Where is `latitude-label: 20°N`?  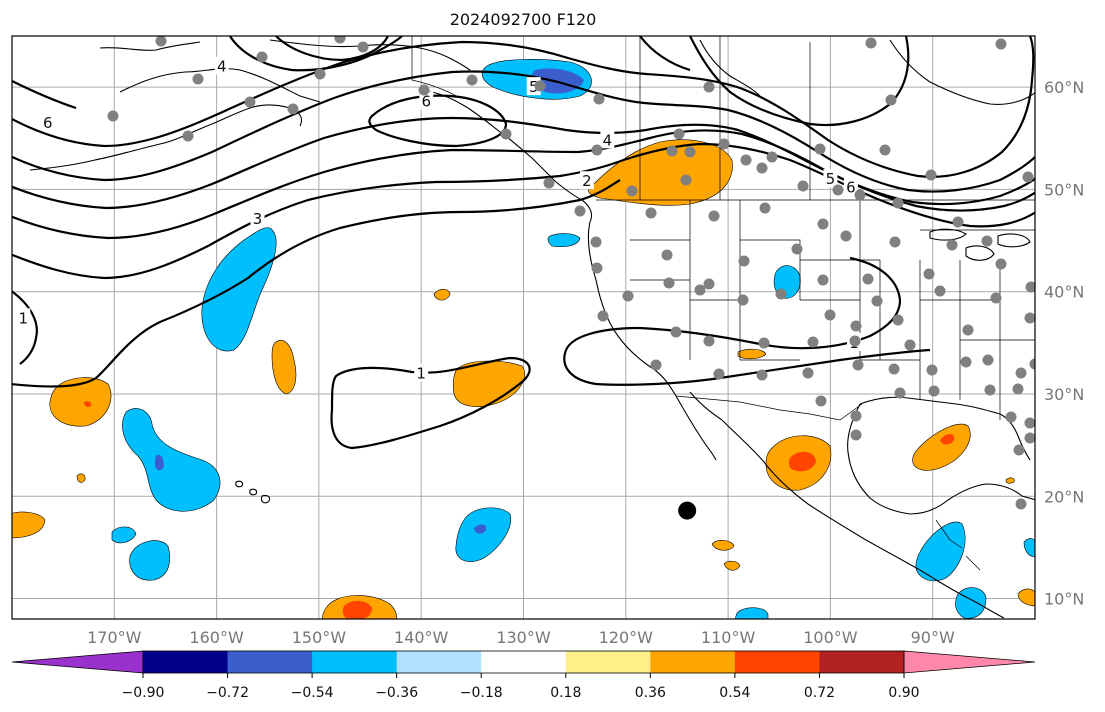 latitude-label: 20°N is located at coordinates (1064, 496).